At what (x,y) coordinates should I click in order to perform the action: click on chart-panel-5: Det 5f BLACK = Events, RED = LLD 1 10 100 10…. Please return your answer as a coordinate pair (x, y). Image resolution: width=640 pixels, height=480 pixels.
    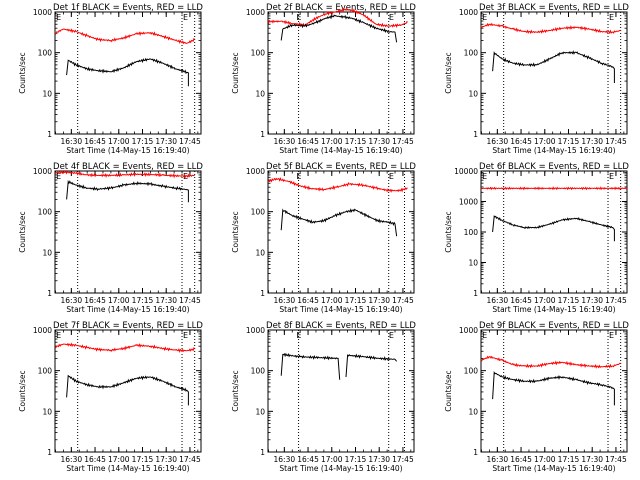
    Looking at the image, I should click on (323, 238).